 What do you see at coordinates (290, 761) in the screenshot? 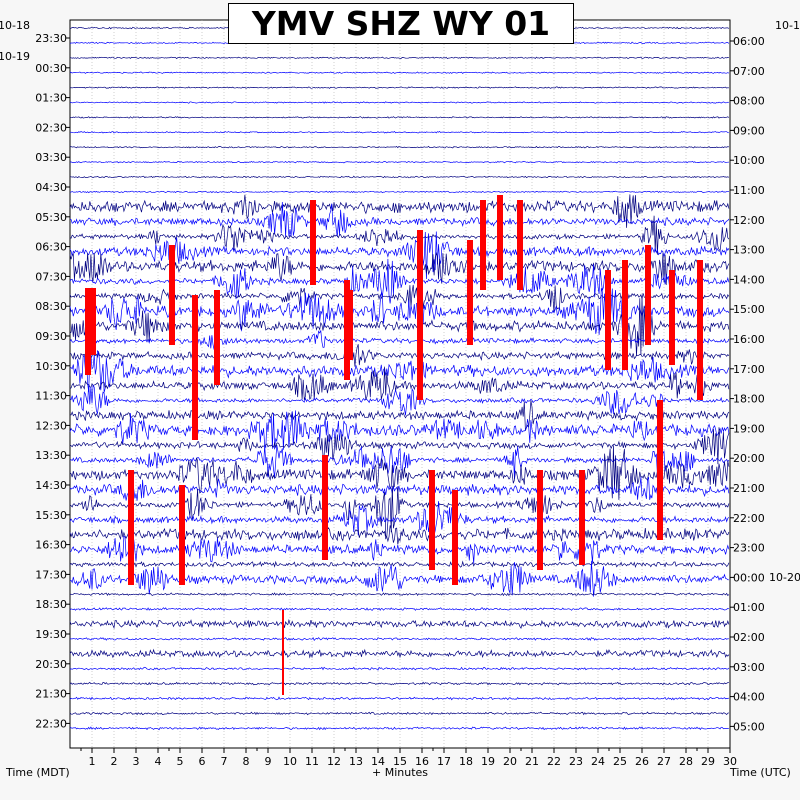
I see `x-tick-label: 10` at bounding box center [290, 761].